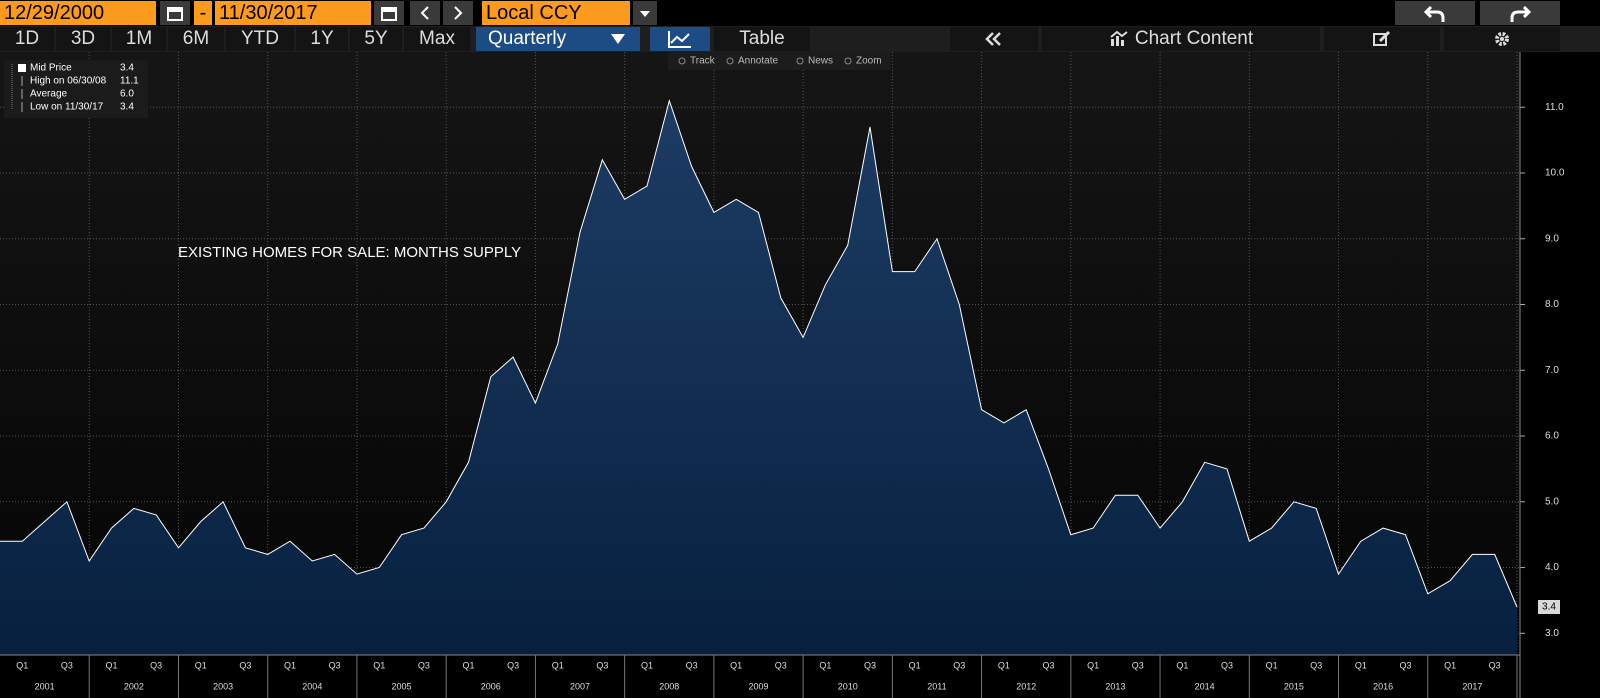 Image resolution: width=1600 pixels, height=698 pixels. I want to click on undo-button, so click(1435, 13).